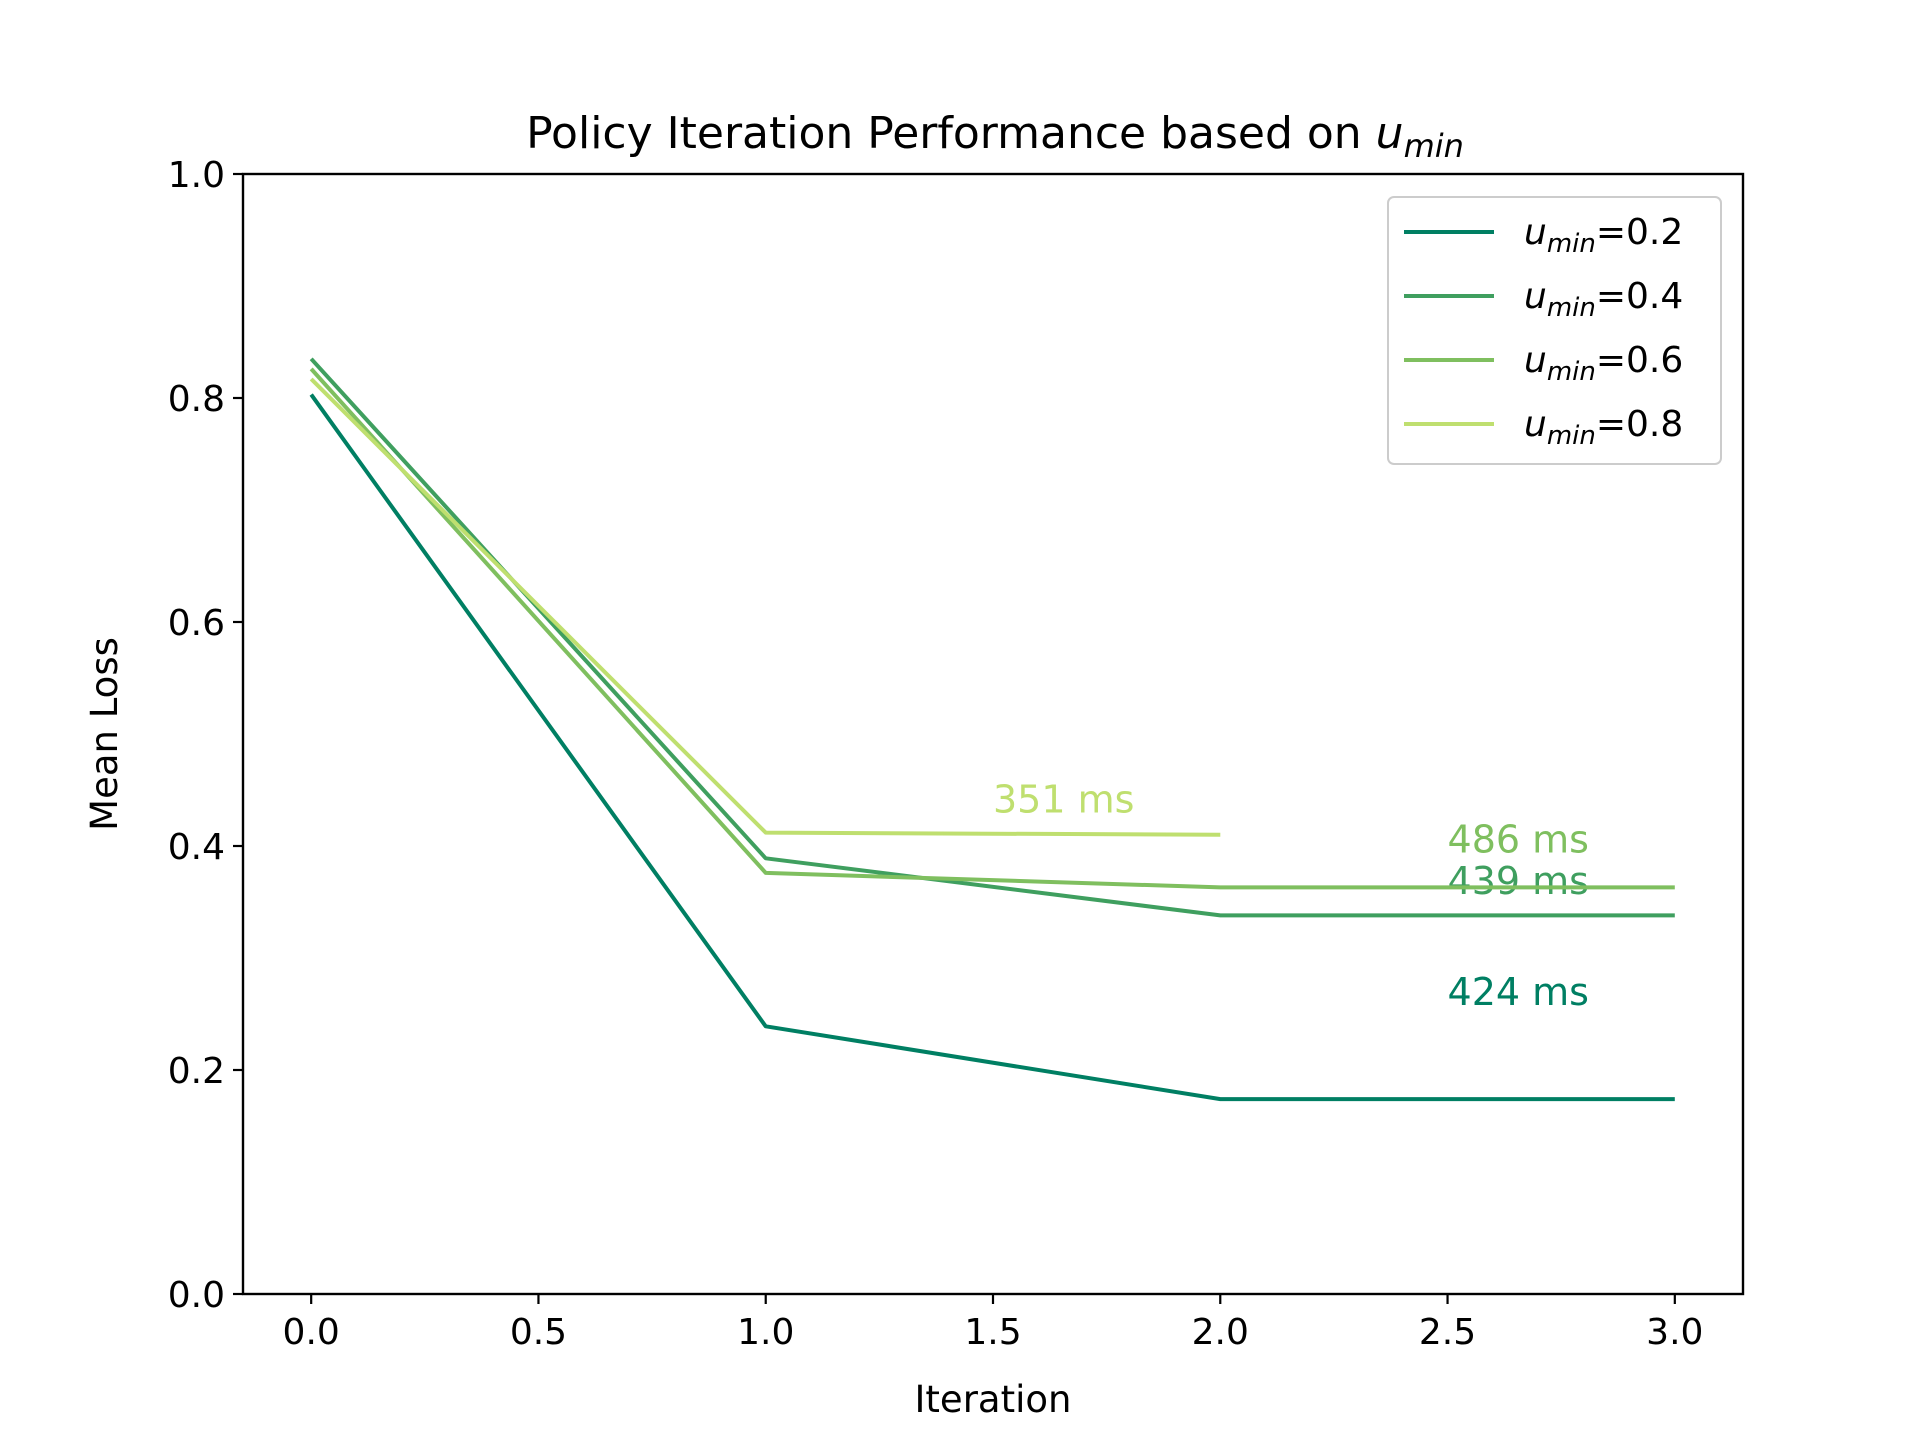 Image resolution: width=1920 pixels, height=1440 pixels. I want to click on x-tick-label: 2.5, so click(1447, 1332).